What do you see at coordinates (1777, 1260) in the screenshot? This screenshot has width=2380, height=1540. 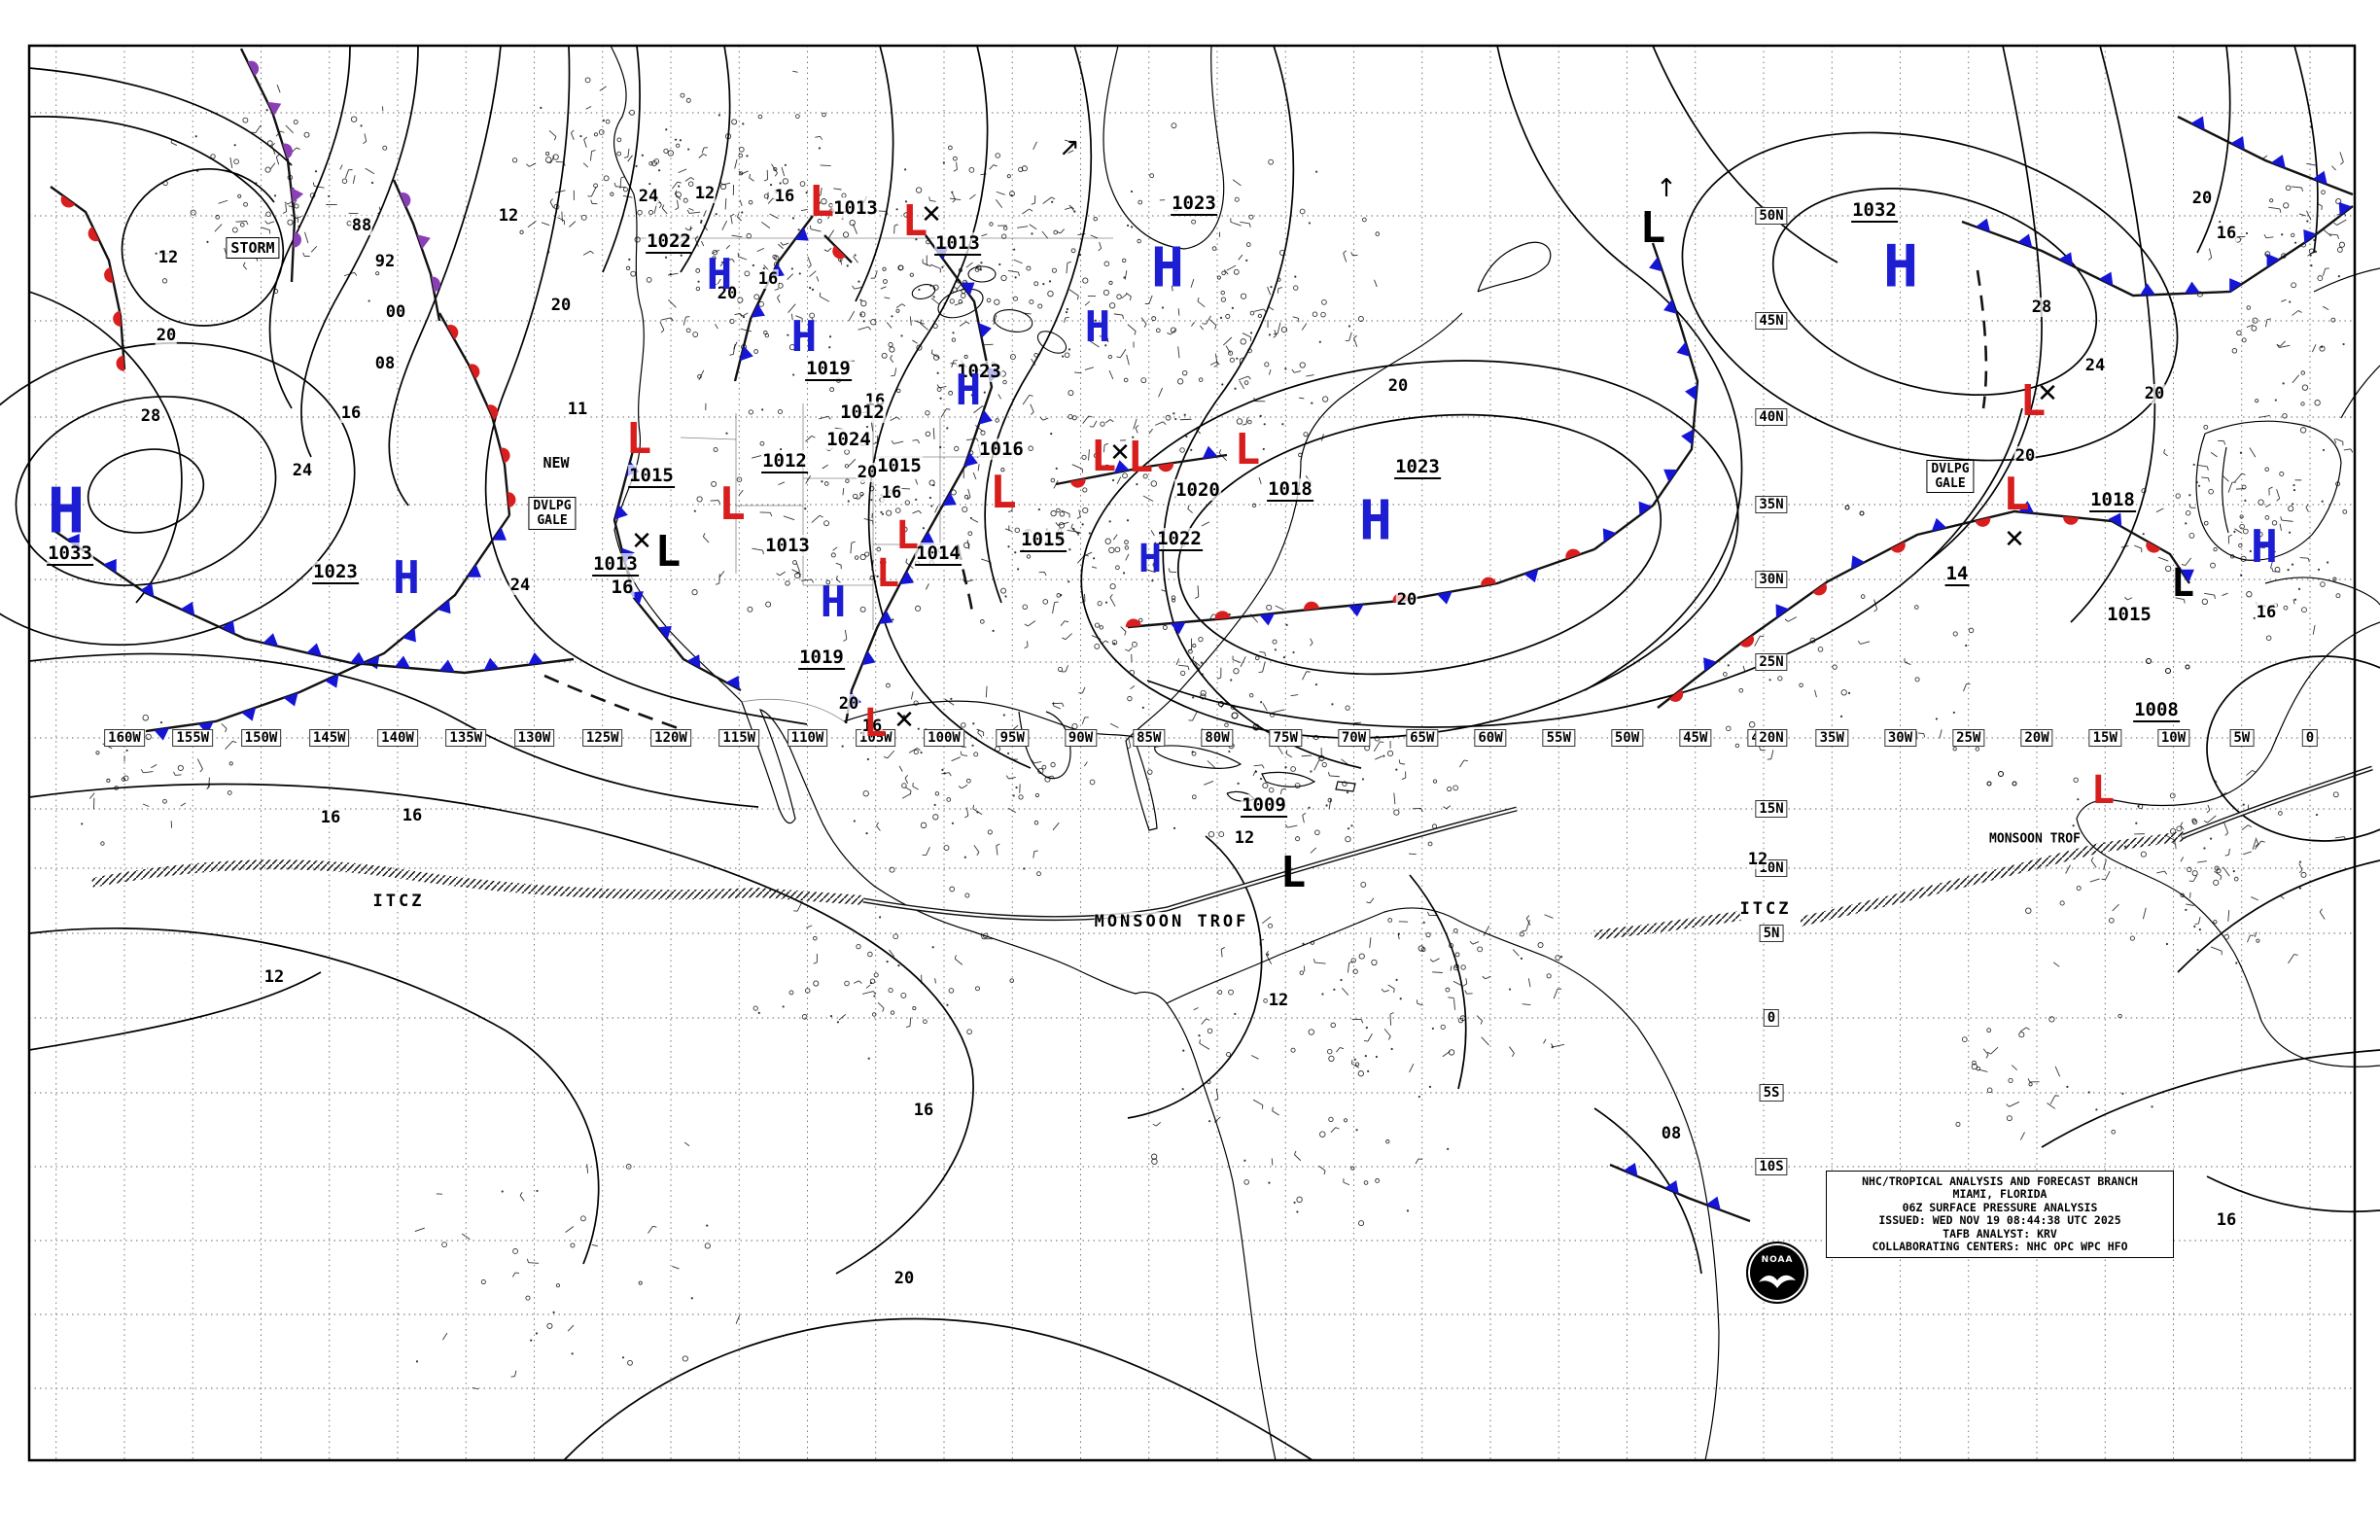 I see `noaa-logo-text: NOAA` at bounding box center [1777, 1260].